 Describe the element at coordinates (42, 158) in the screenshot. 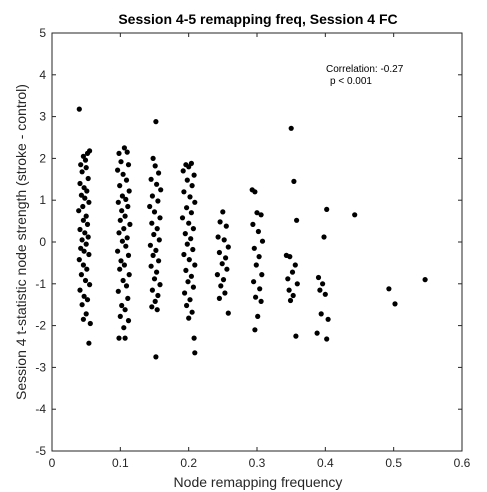

I see `y-tick-label: 2` at that location.